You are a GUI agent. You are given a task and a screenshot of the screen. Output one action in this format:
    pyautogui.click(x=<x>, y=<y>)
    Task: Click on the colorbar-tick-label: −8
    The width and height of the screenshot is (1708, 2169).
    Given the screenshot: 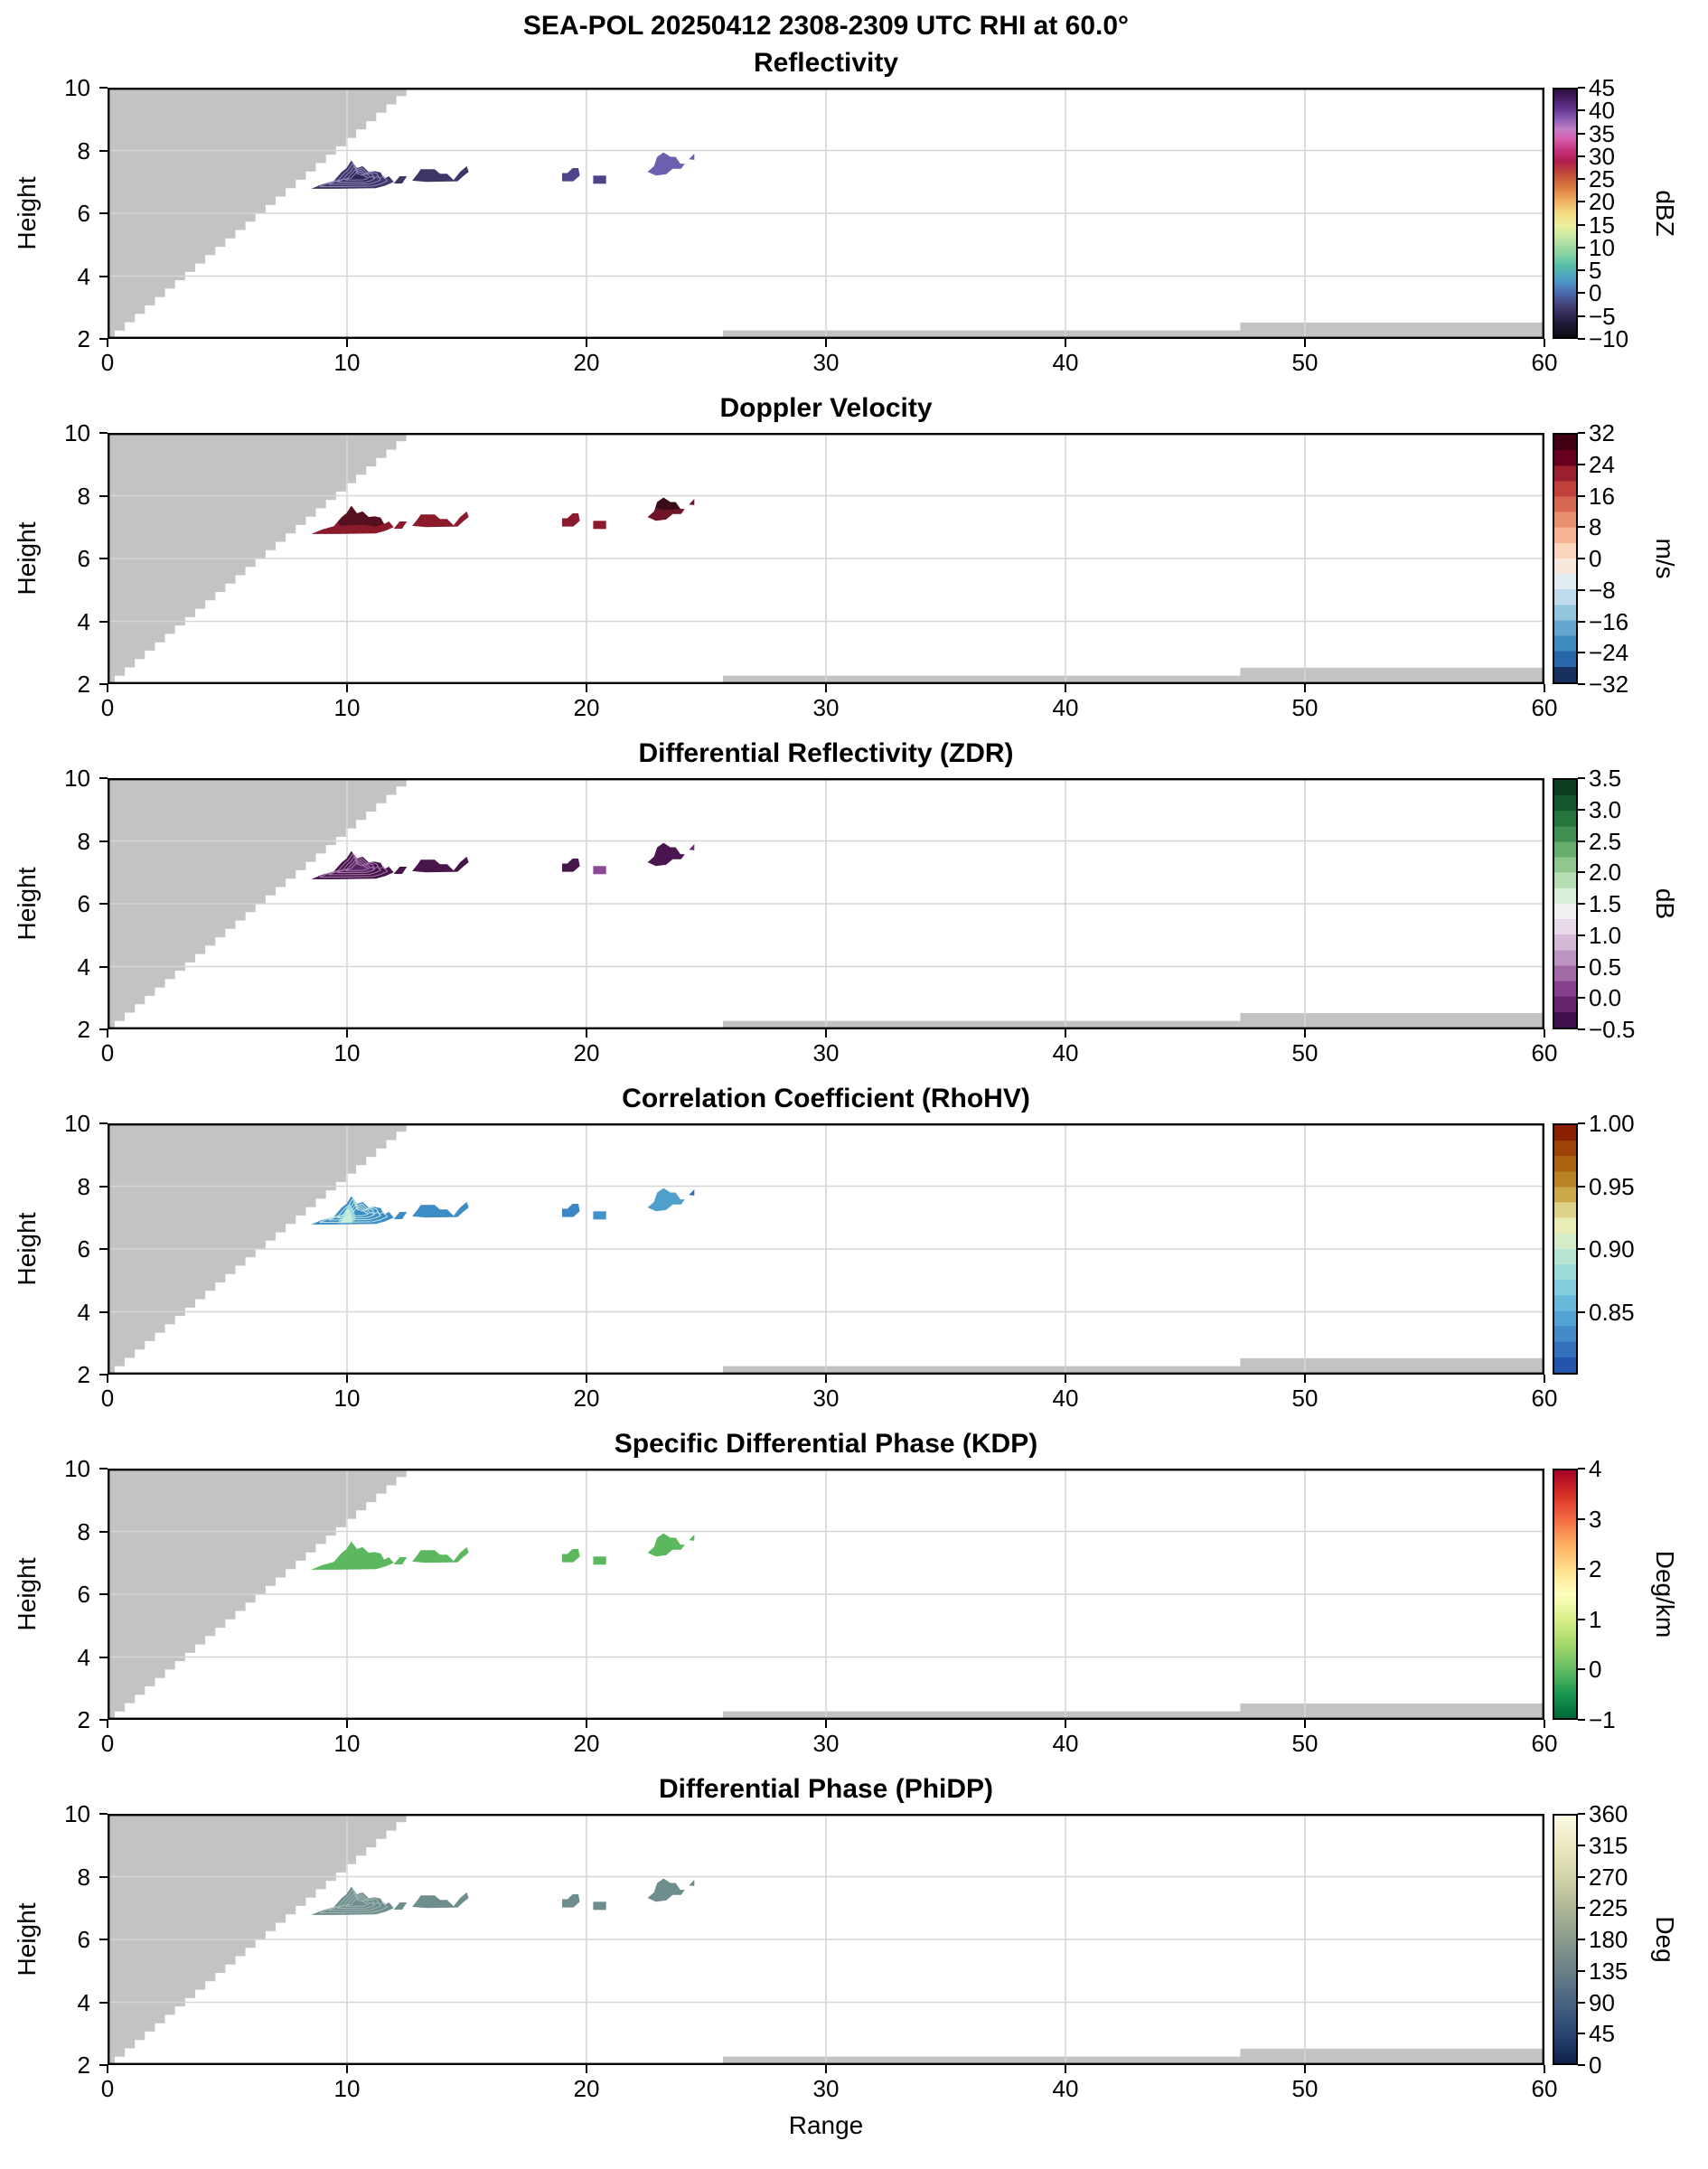 What is the action you would take?
    pyautogui.click(x=1602, y=590)
    